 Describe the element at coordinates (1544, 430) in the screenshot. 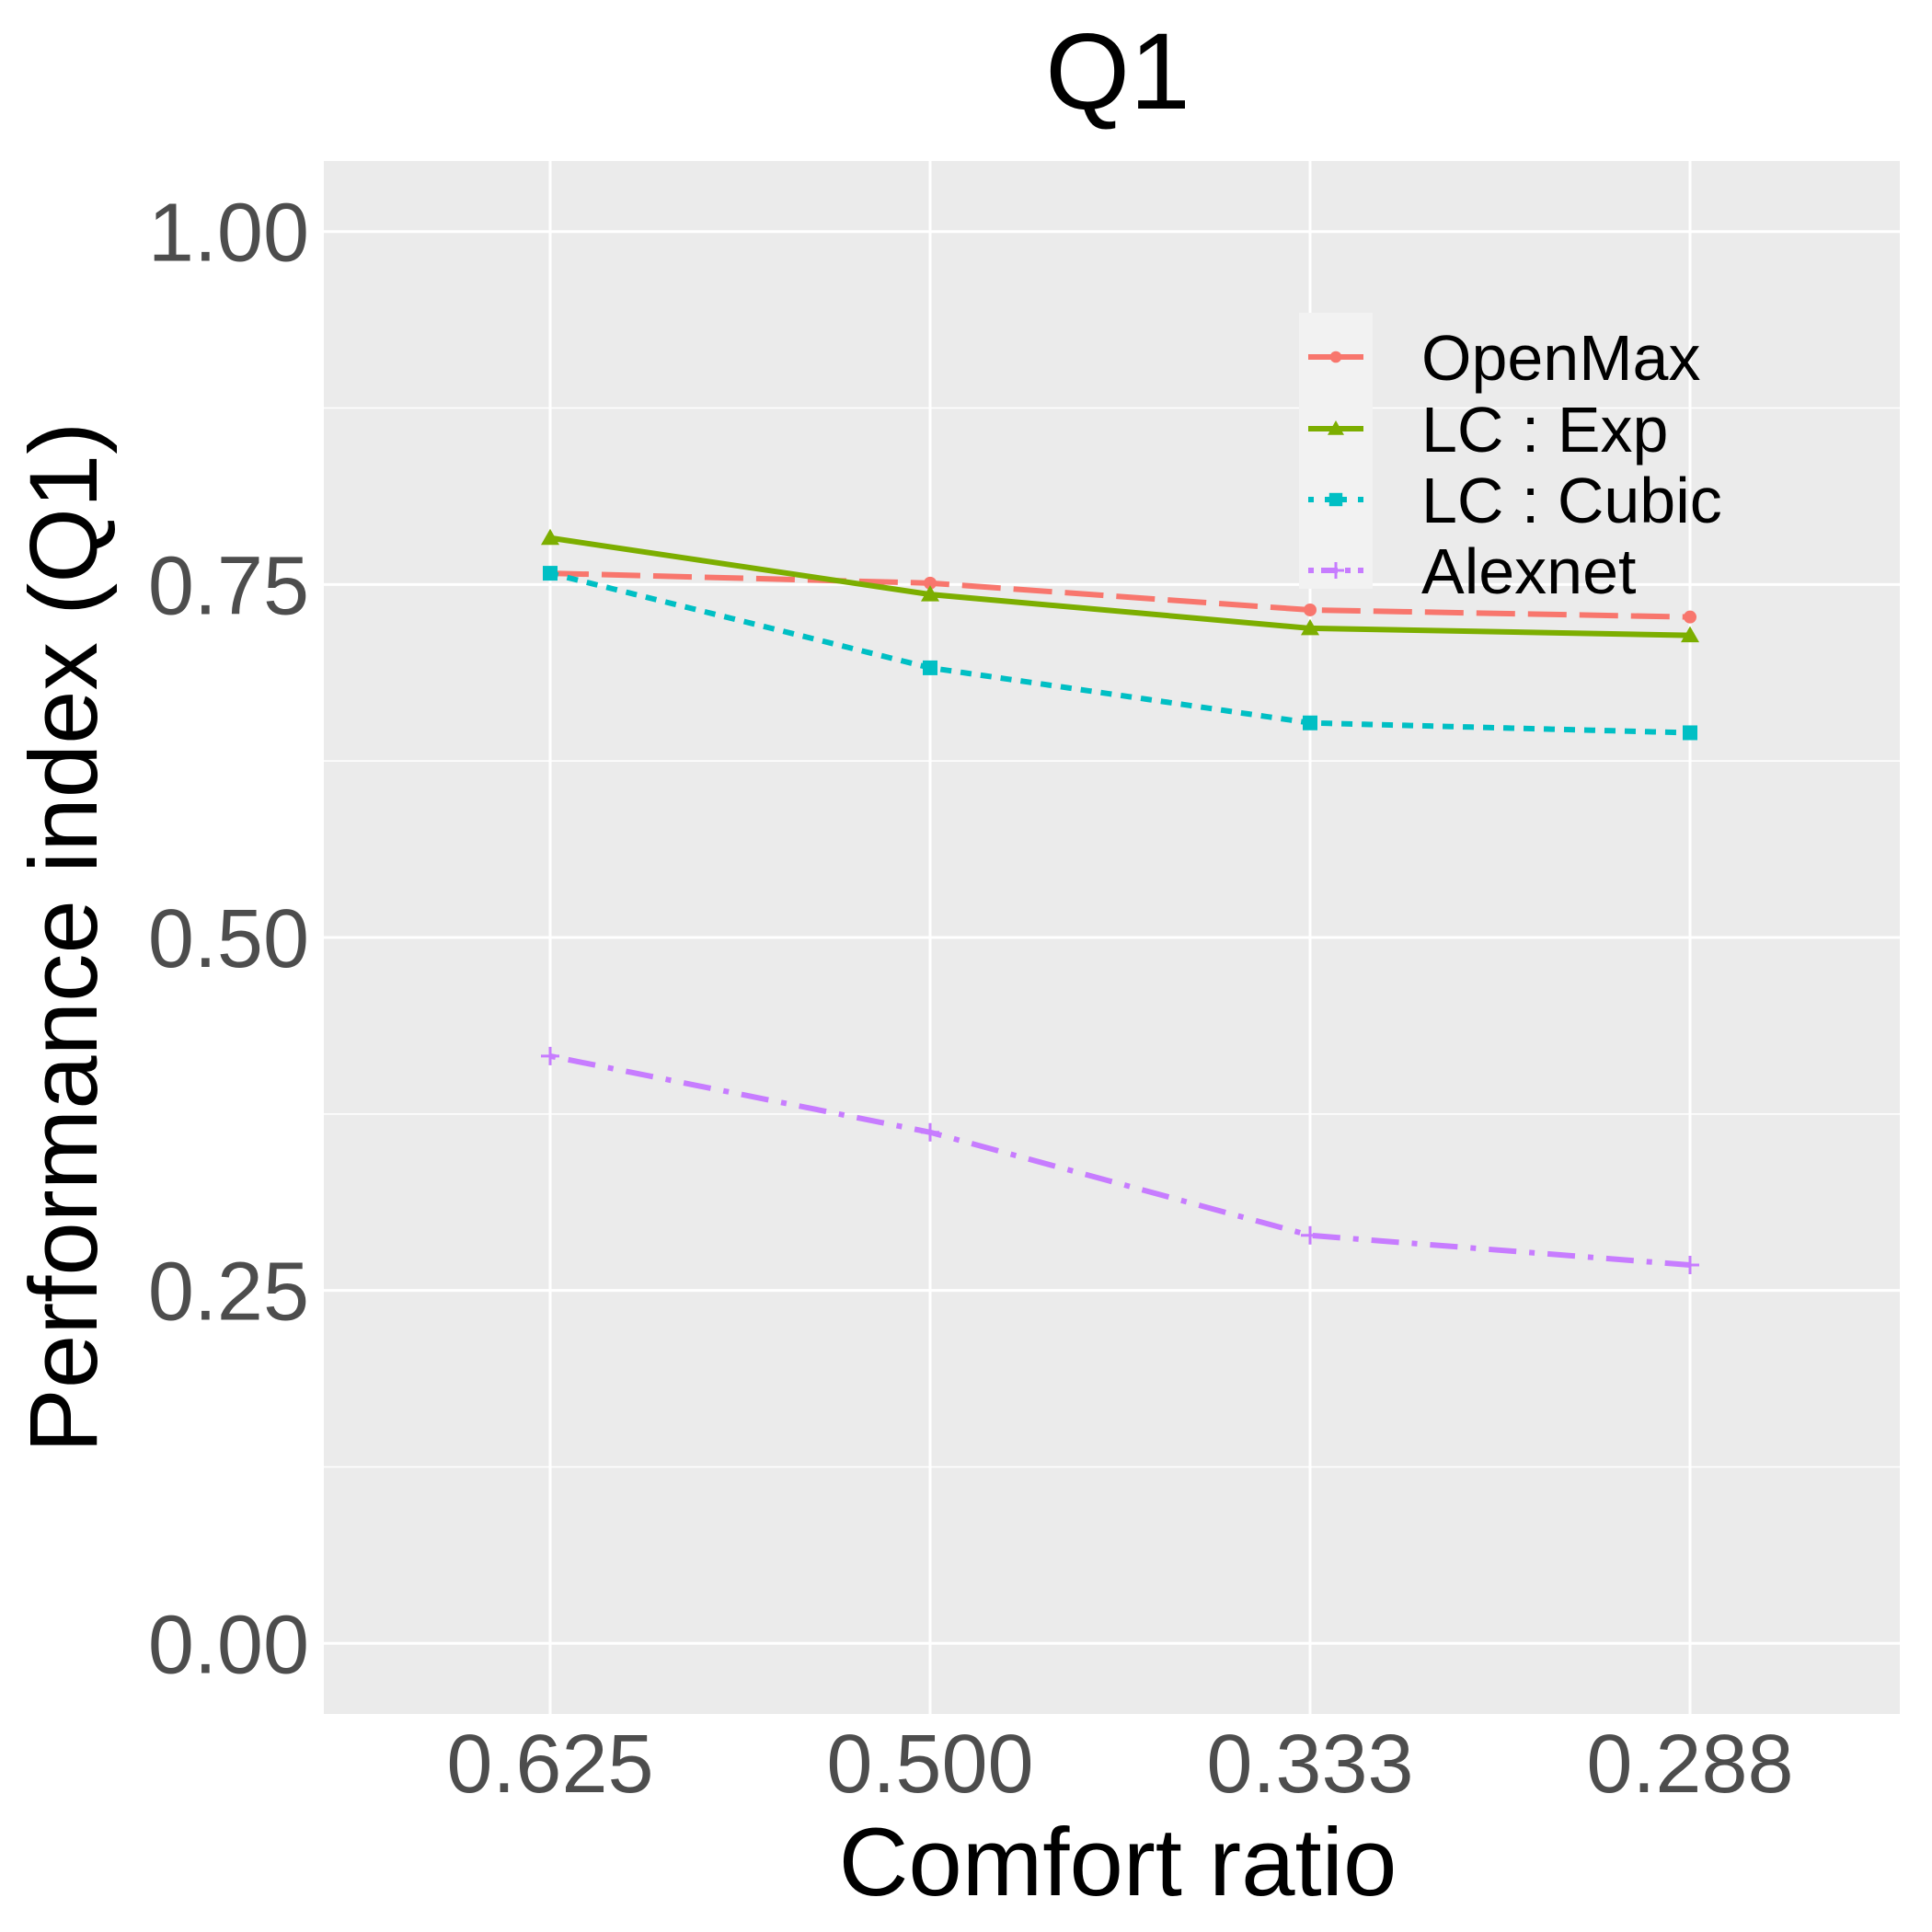

I see `legend-label: LC : Exp` at that location.